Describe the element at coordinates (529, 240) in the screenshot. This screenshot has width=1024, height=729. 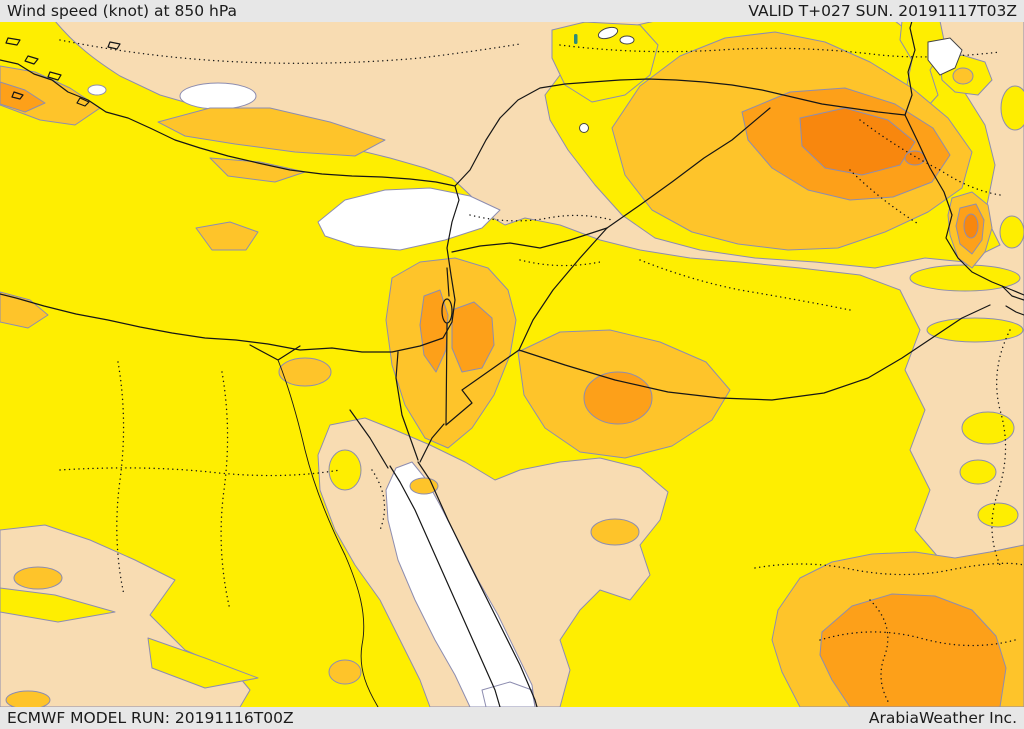
I see `border-jordan-syria` at that location.